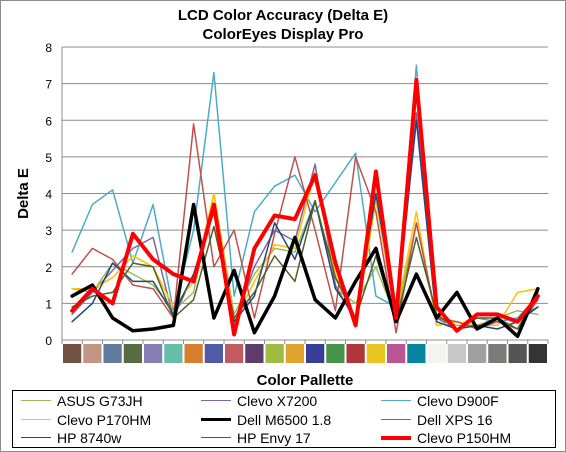 Image resolution: width=566 pixels, height=452 pixels. I want to click on legend-label: Dell XPS 16, so click(455, 420).